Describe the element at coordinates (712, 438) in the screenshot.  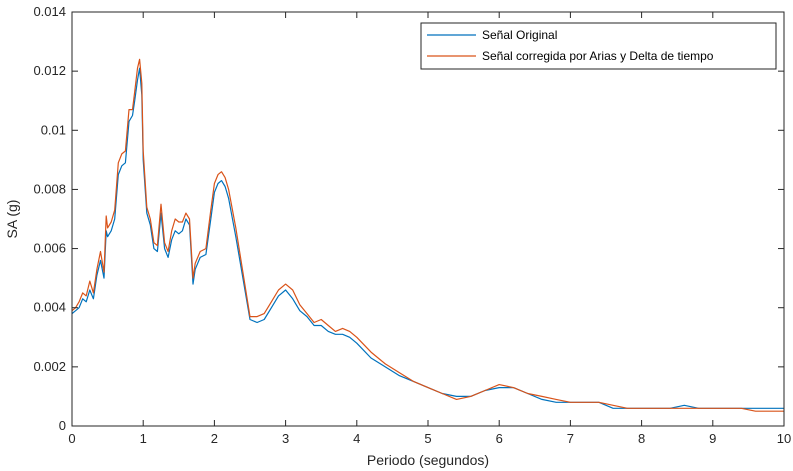
I see `x-tick-label: 9` at that location.